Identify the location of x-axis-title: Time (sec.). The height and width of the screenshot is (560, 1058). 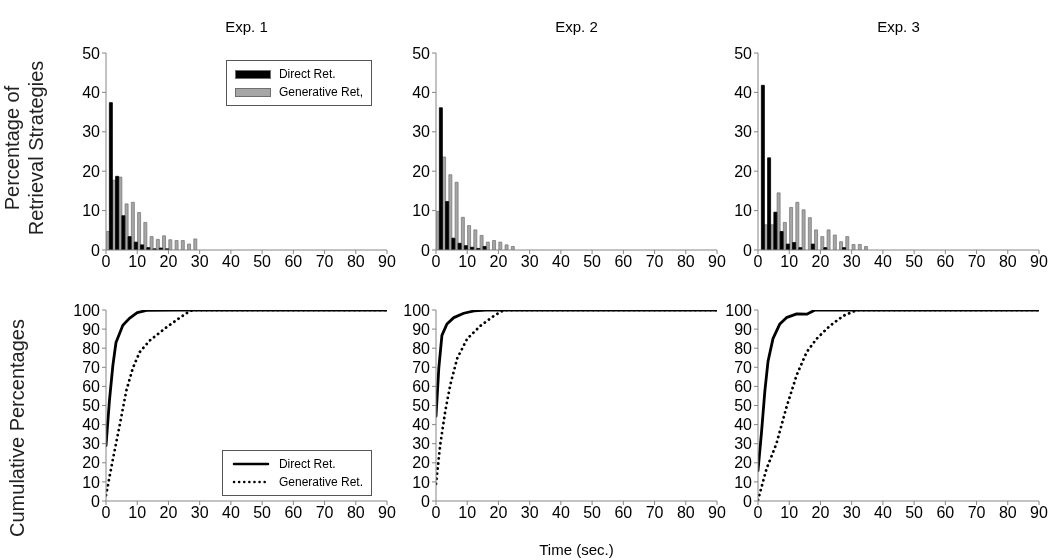
(576, 549).